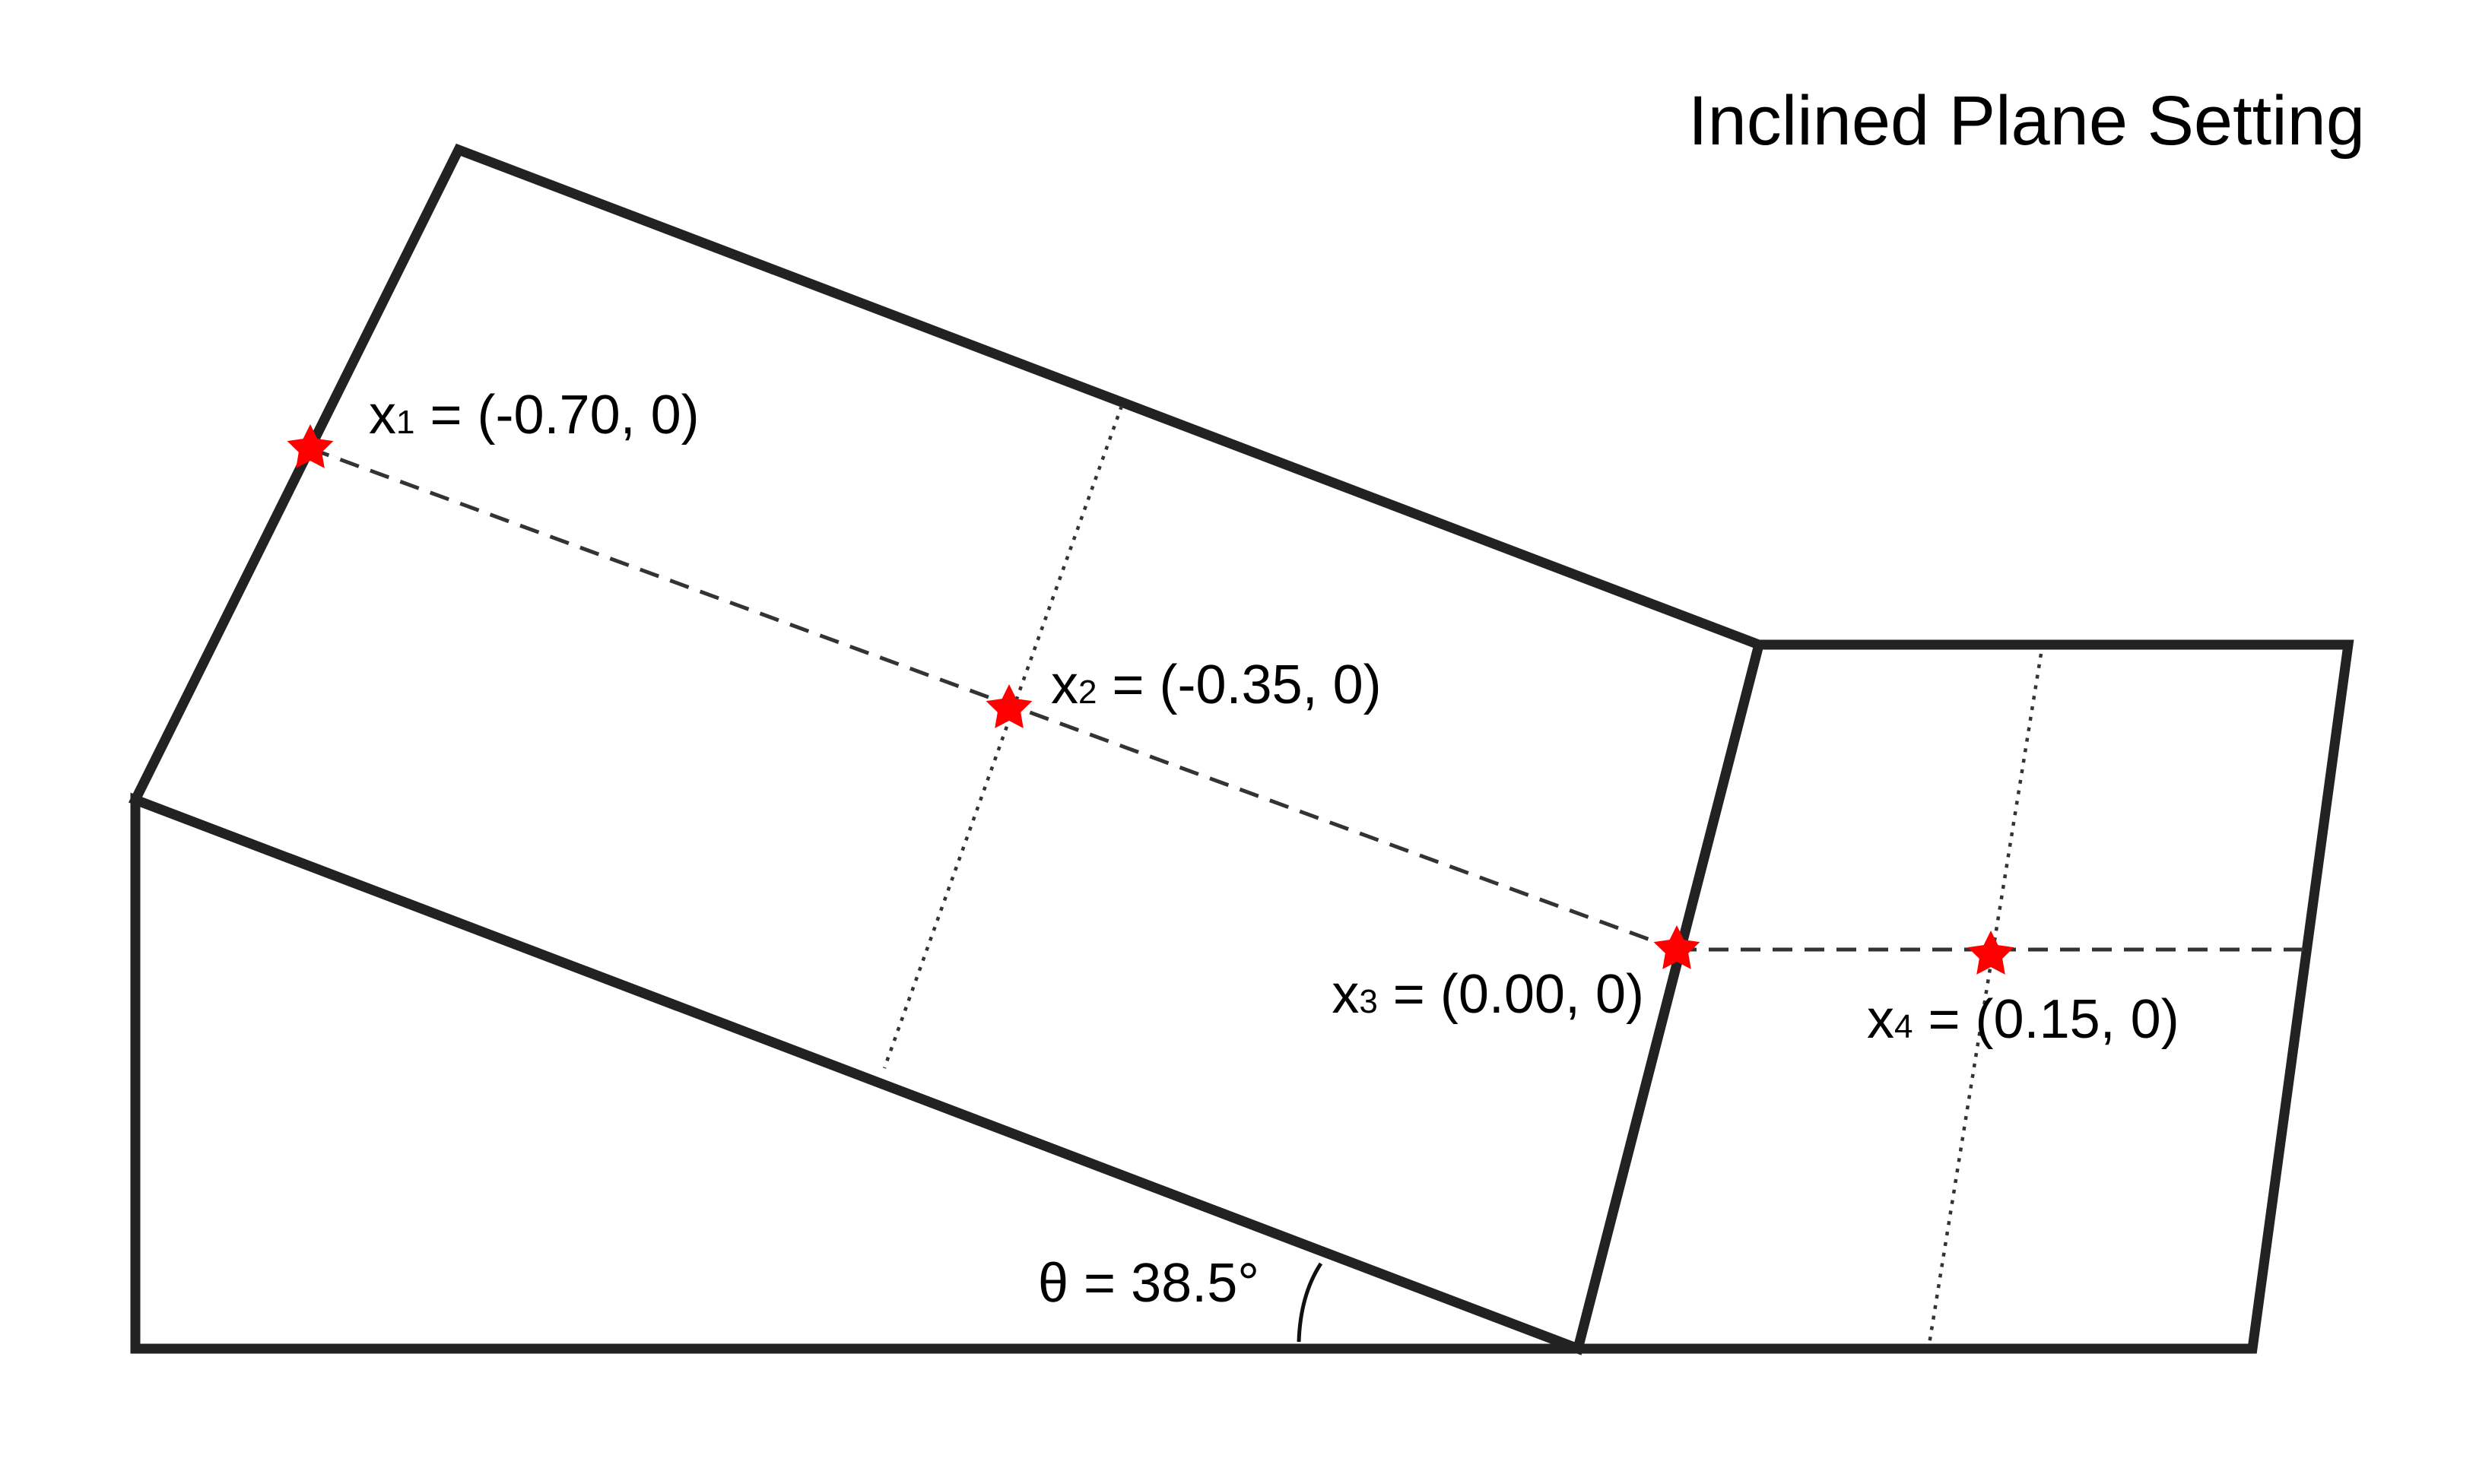 This screenshot has height=1484, width=2476. I want to click on point-sub-x3: 3, so click(1368, 1002).